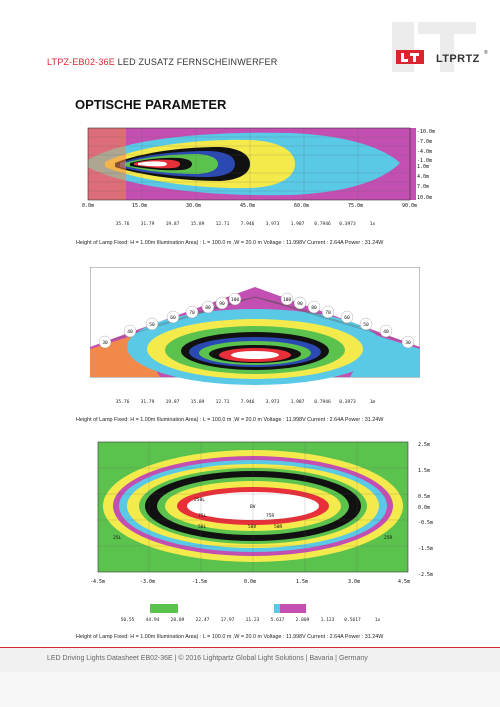 This screenshot has height=707, width=500. Describe the element at coordinates (151, 104) in the screenshot. I see `section-title: OPTISCHE PARAMETER` at that location.